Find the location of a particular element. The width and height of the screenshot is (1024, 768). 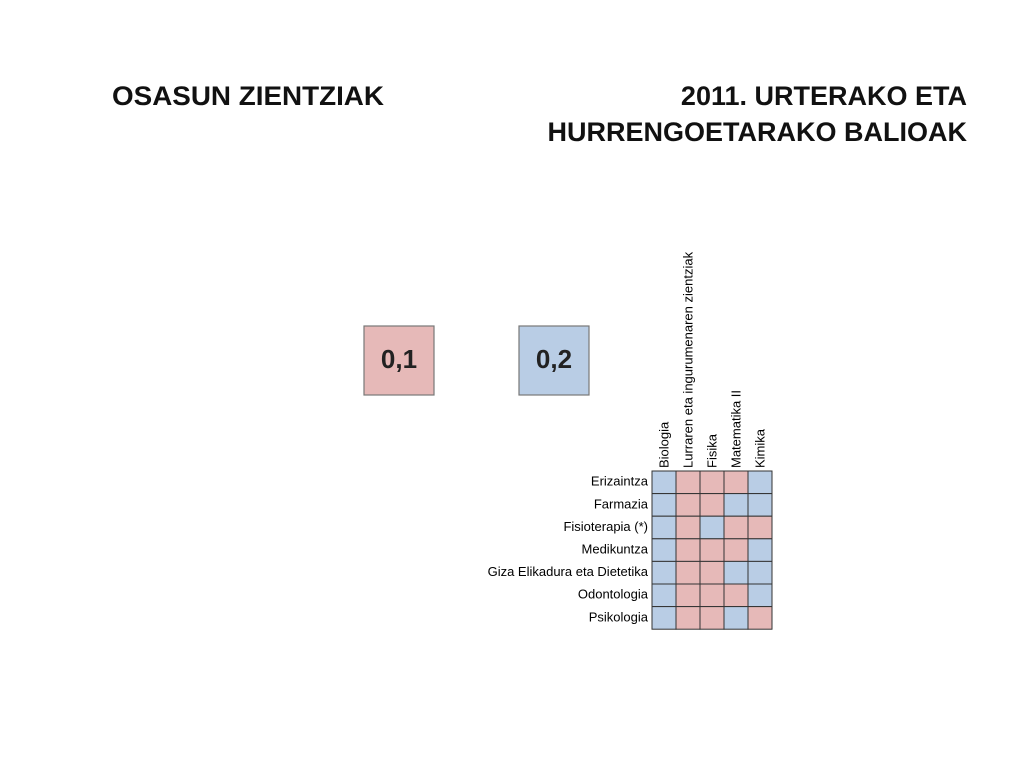

row-label: Medikuntza is located at coordinates (615, 549).